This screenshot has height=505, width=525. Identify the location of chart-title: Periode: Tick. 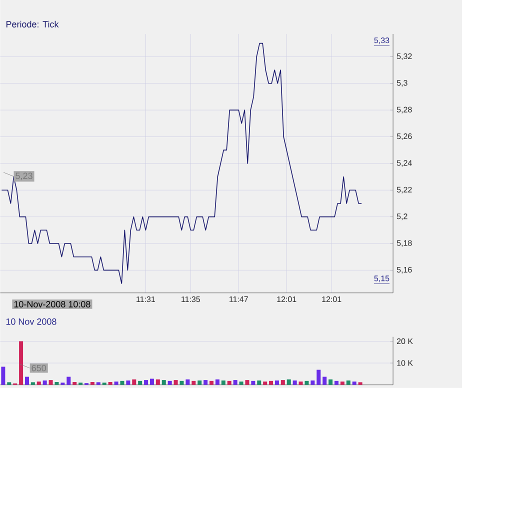
(32, 24).